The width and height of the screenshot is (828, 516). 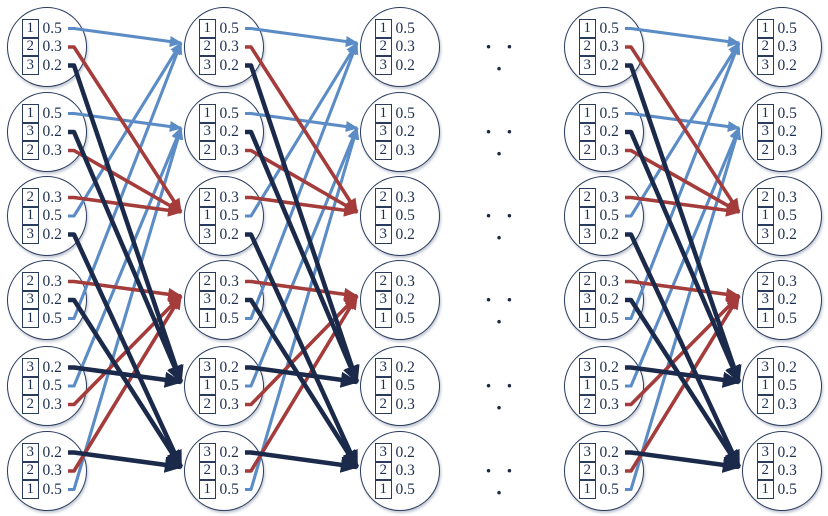 I want to click on state-node-col5-row3: 2 0.3 1 0.5 3 0.2, so click(x=782, y=216).